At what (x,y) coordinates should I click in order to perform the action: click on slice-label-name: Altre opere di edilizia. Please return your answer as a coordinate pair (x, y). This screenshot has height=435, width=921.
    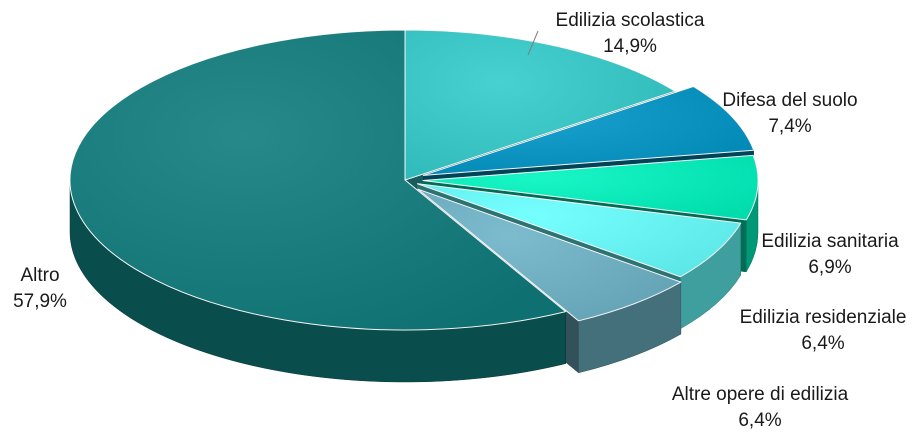
    Looking at the image, I should click on (760, 394).